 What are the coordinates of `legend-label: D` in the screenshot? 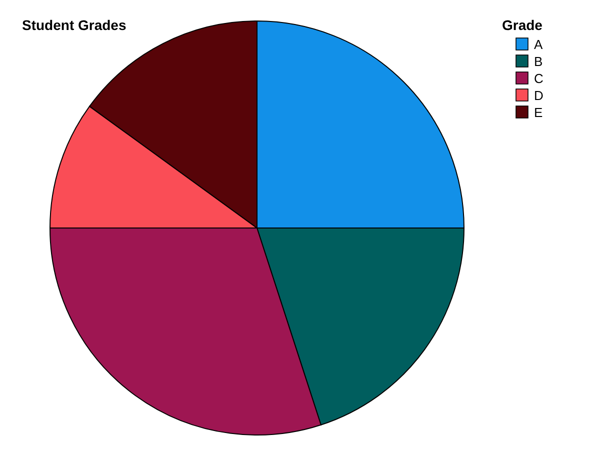 It's located at (539, 95).